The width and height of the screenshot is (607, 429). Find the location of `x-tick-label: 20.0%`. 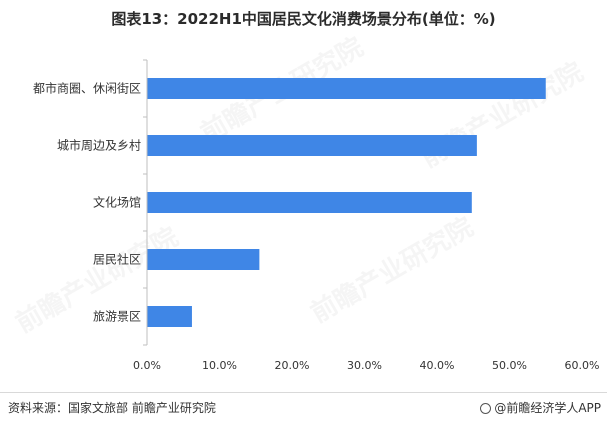

x-tick-label: 20.0% is located at coordinates (292, 365).